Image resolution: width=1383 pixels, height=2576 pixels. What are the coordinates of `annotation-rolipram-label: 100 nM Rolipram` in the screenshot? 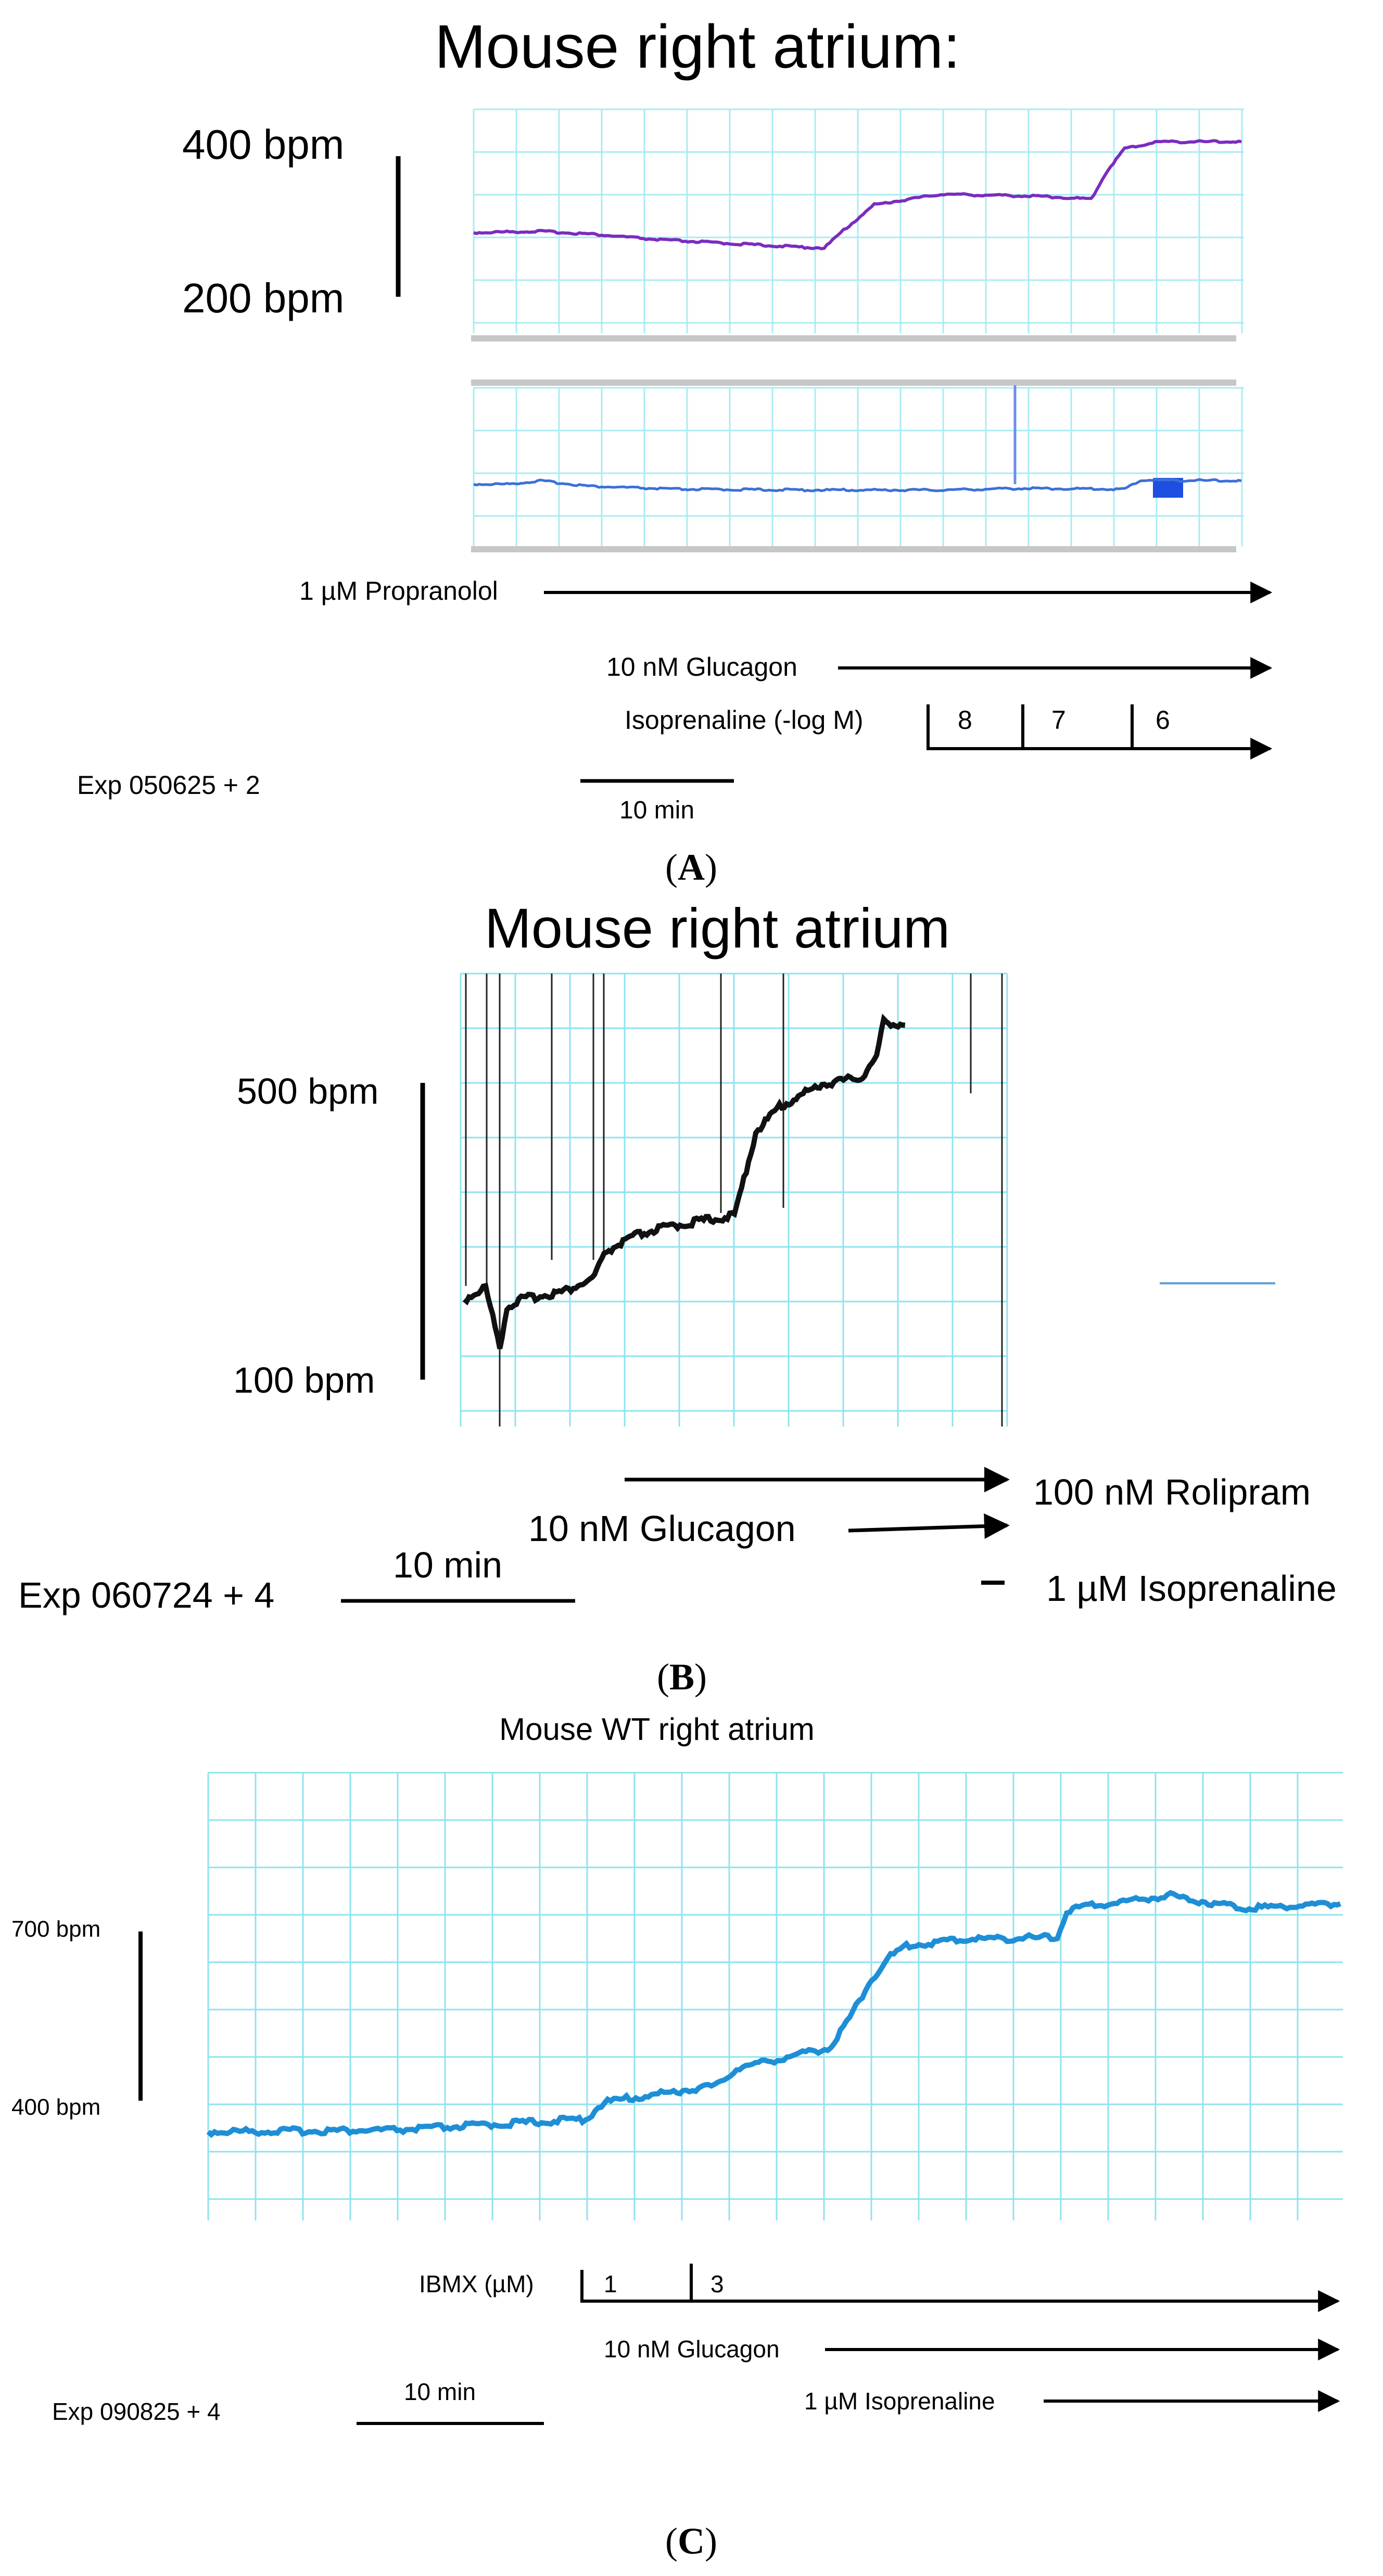 It's located at (1172, 1492).